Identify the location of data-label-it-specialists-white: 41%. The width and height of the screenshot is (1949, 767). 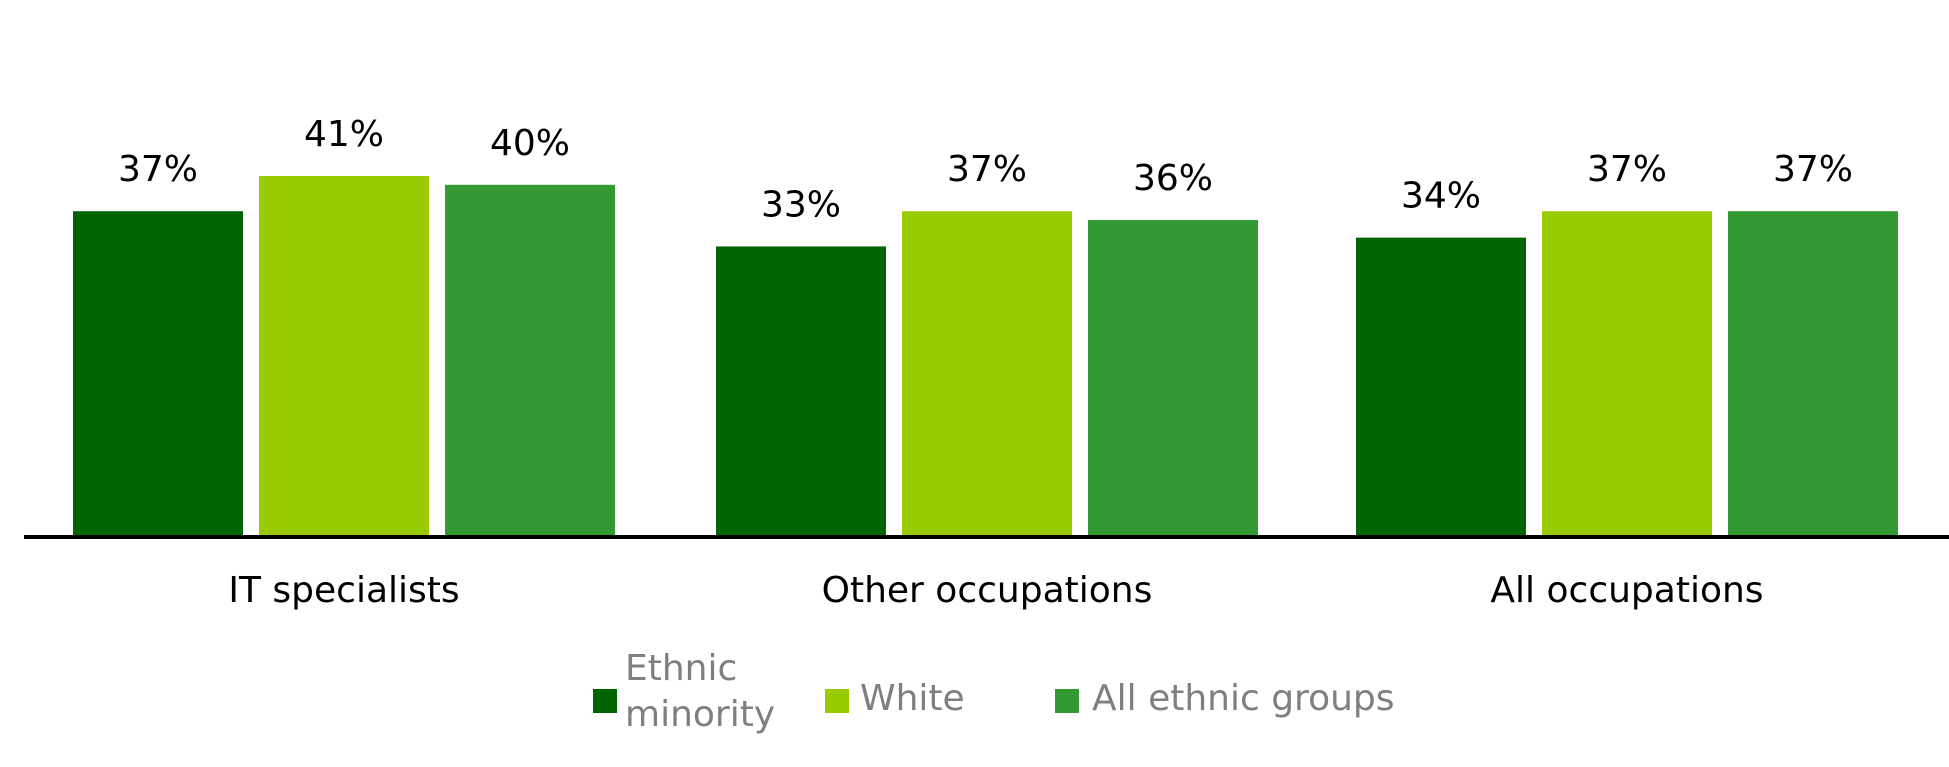
(344, 134).